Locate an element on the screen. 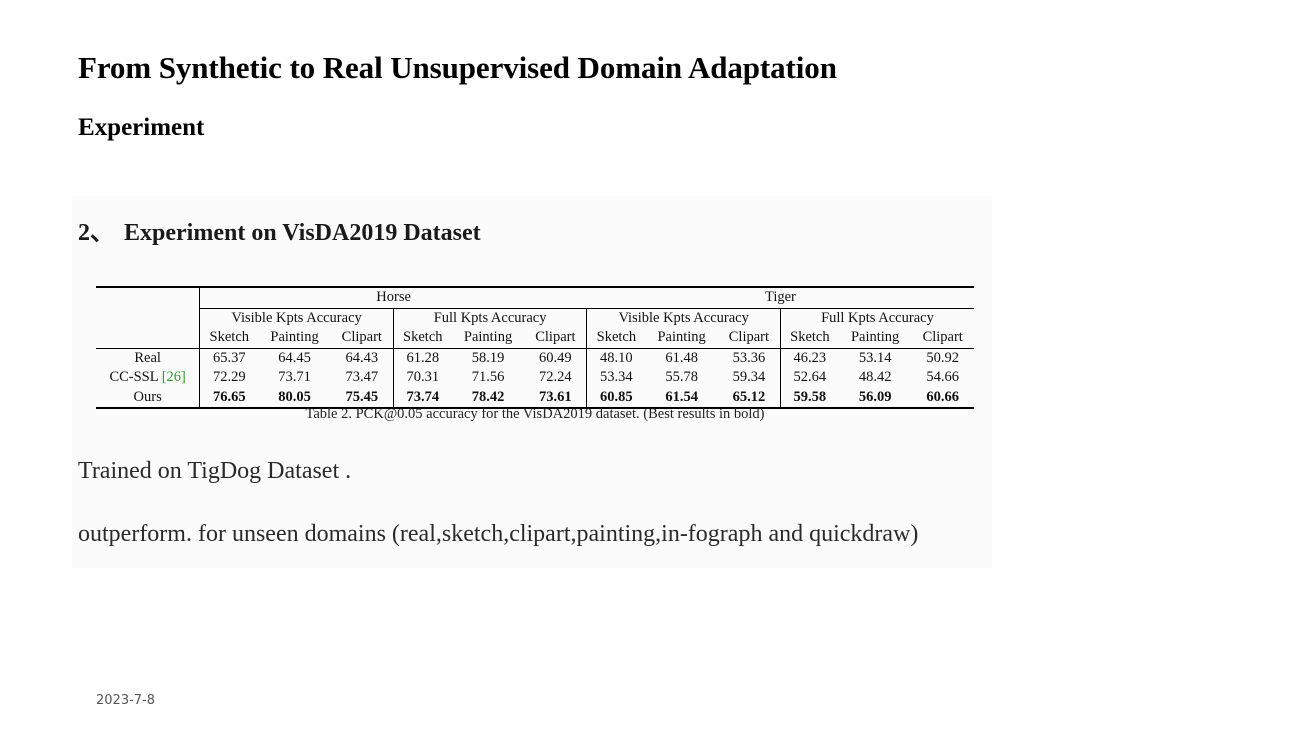  table-cell: 71.56 is located at coordinates (488, 377).